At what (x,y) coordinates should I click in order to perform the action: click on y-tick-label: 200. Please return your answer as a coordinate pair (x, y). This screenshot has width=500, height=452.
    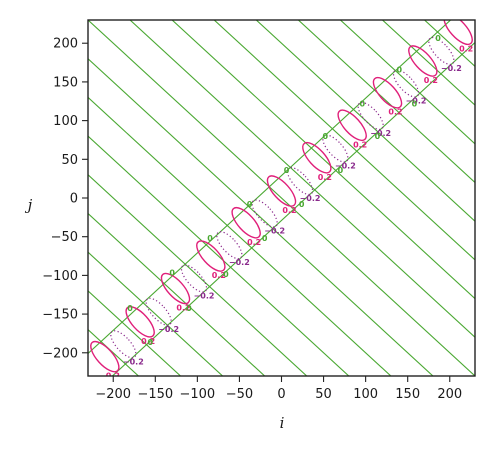
    Looking at the image, I should click on (65, 44).